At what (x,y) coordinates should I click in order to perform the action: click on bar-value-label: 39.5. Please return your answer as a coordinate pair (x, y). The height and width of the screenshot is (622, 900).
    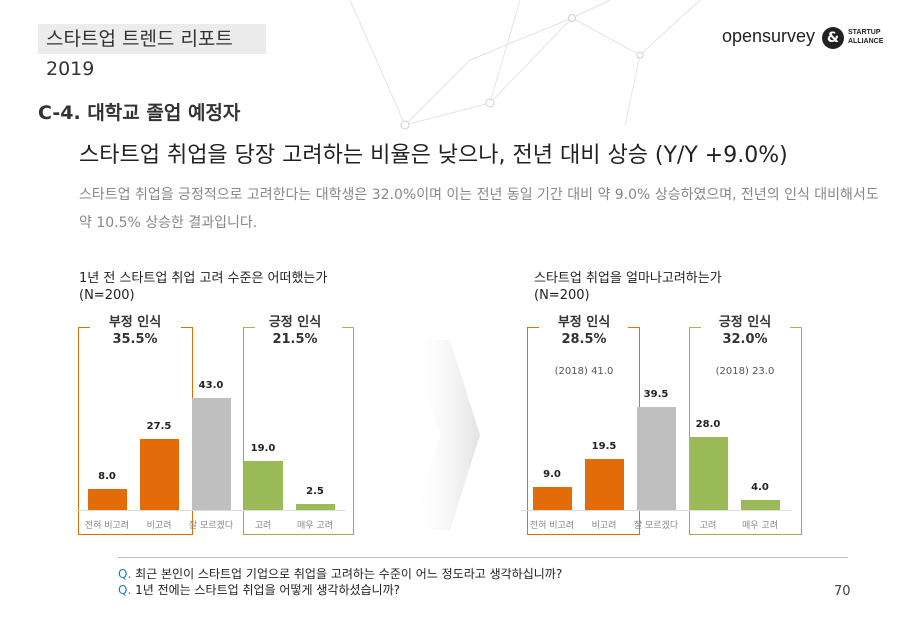
    Looking at the image, I should click on (656, 395).